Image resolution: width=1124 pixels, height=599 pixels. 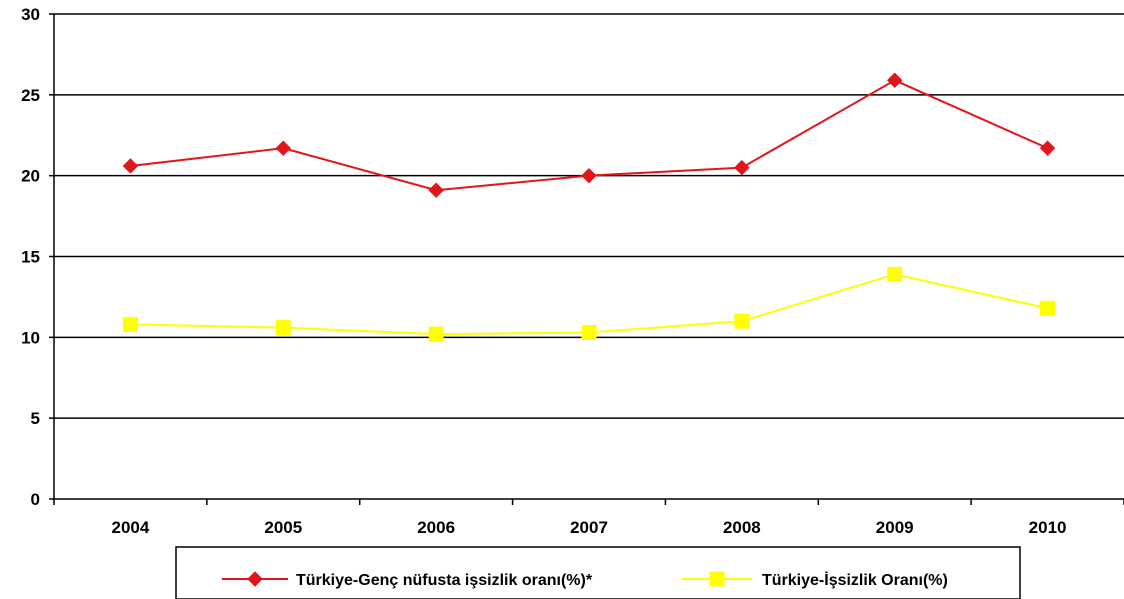 I want to click on y-tick-label: 5, so click(x=35, y=418).